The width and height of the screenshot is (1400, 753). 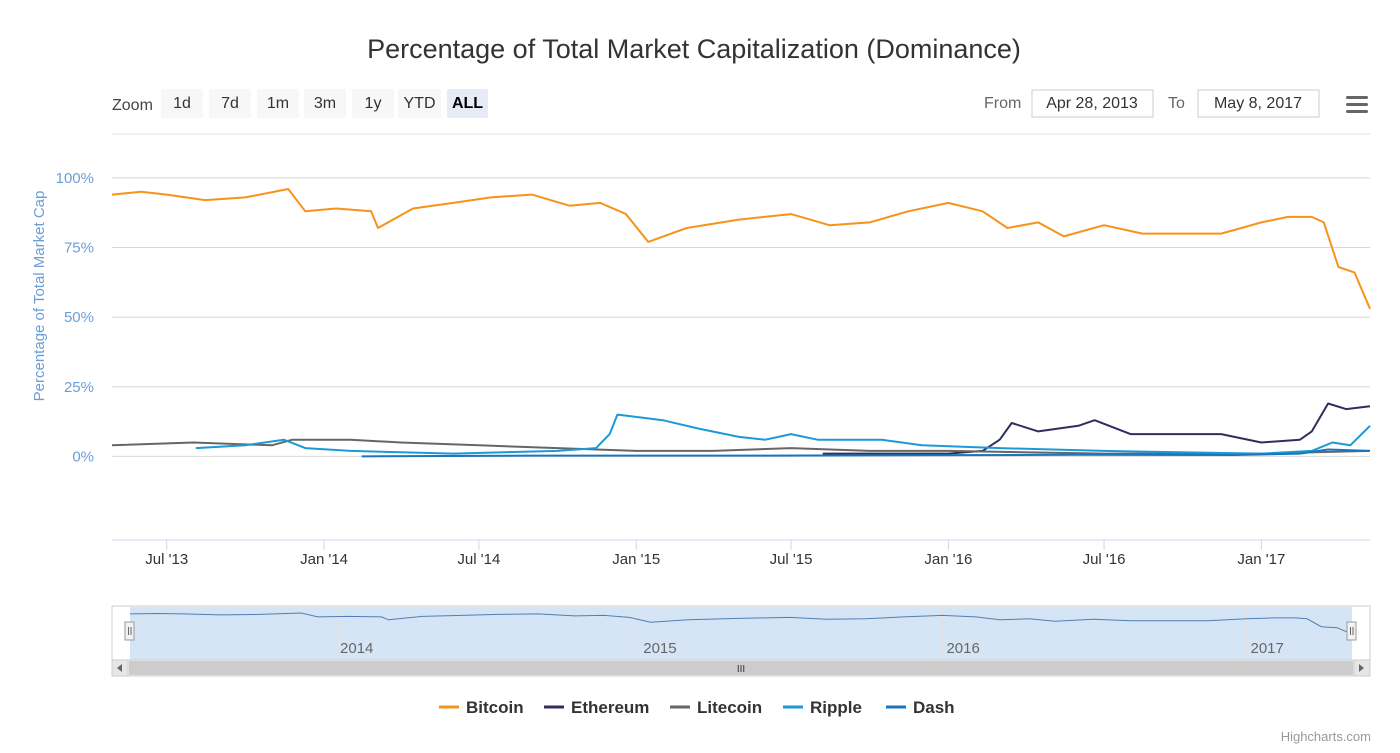 What do you see at coordinates (1326, 736) in the screenshot?
I see `credits-link: Highcharts.com` at bounding box center [1326, 736].